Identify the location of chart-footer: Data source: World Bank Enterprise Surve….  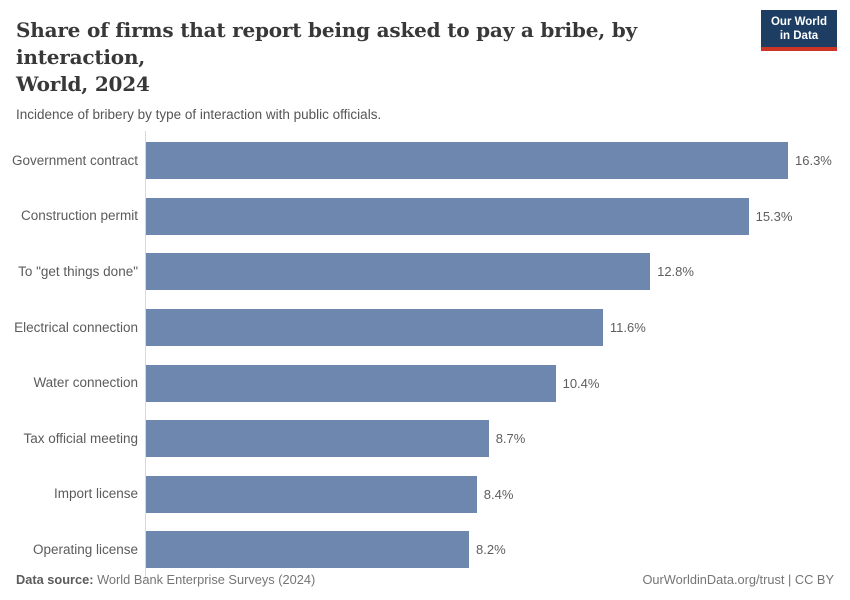
(425, 579).